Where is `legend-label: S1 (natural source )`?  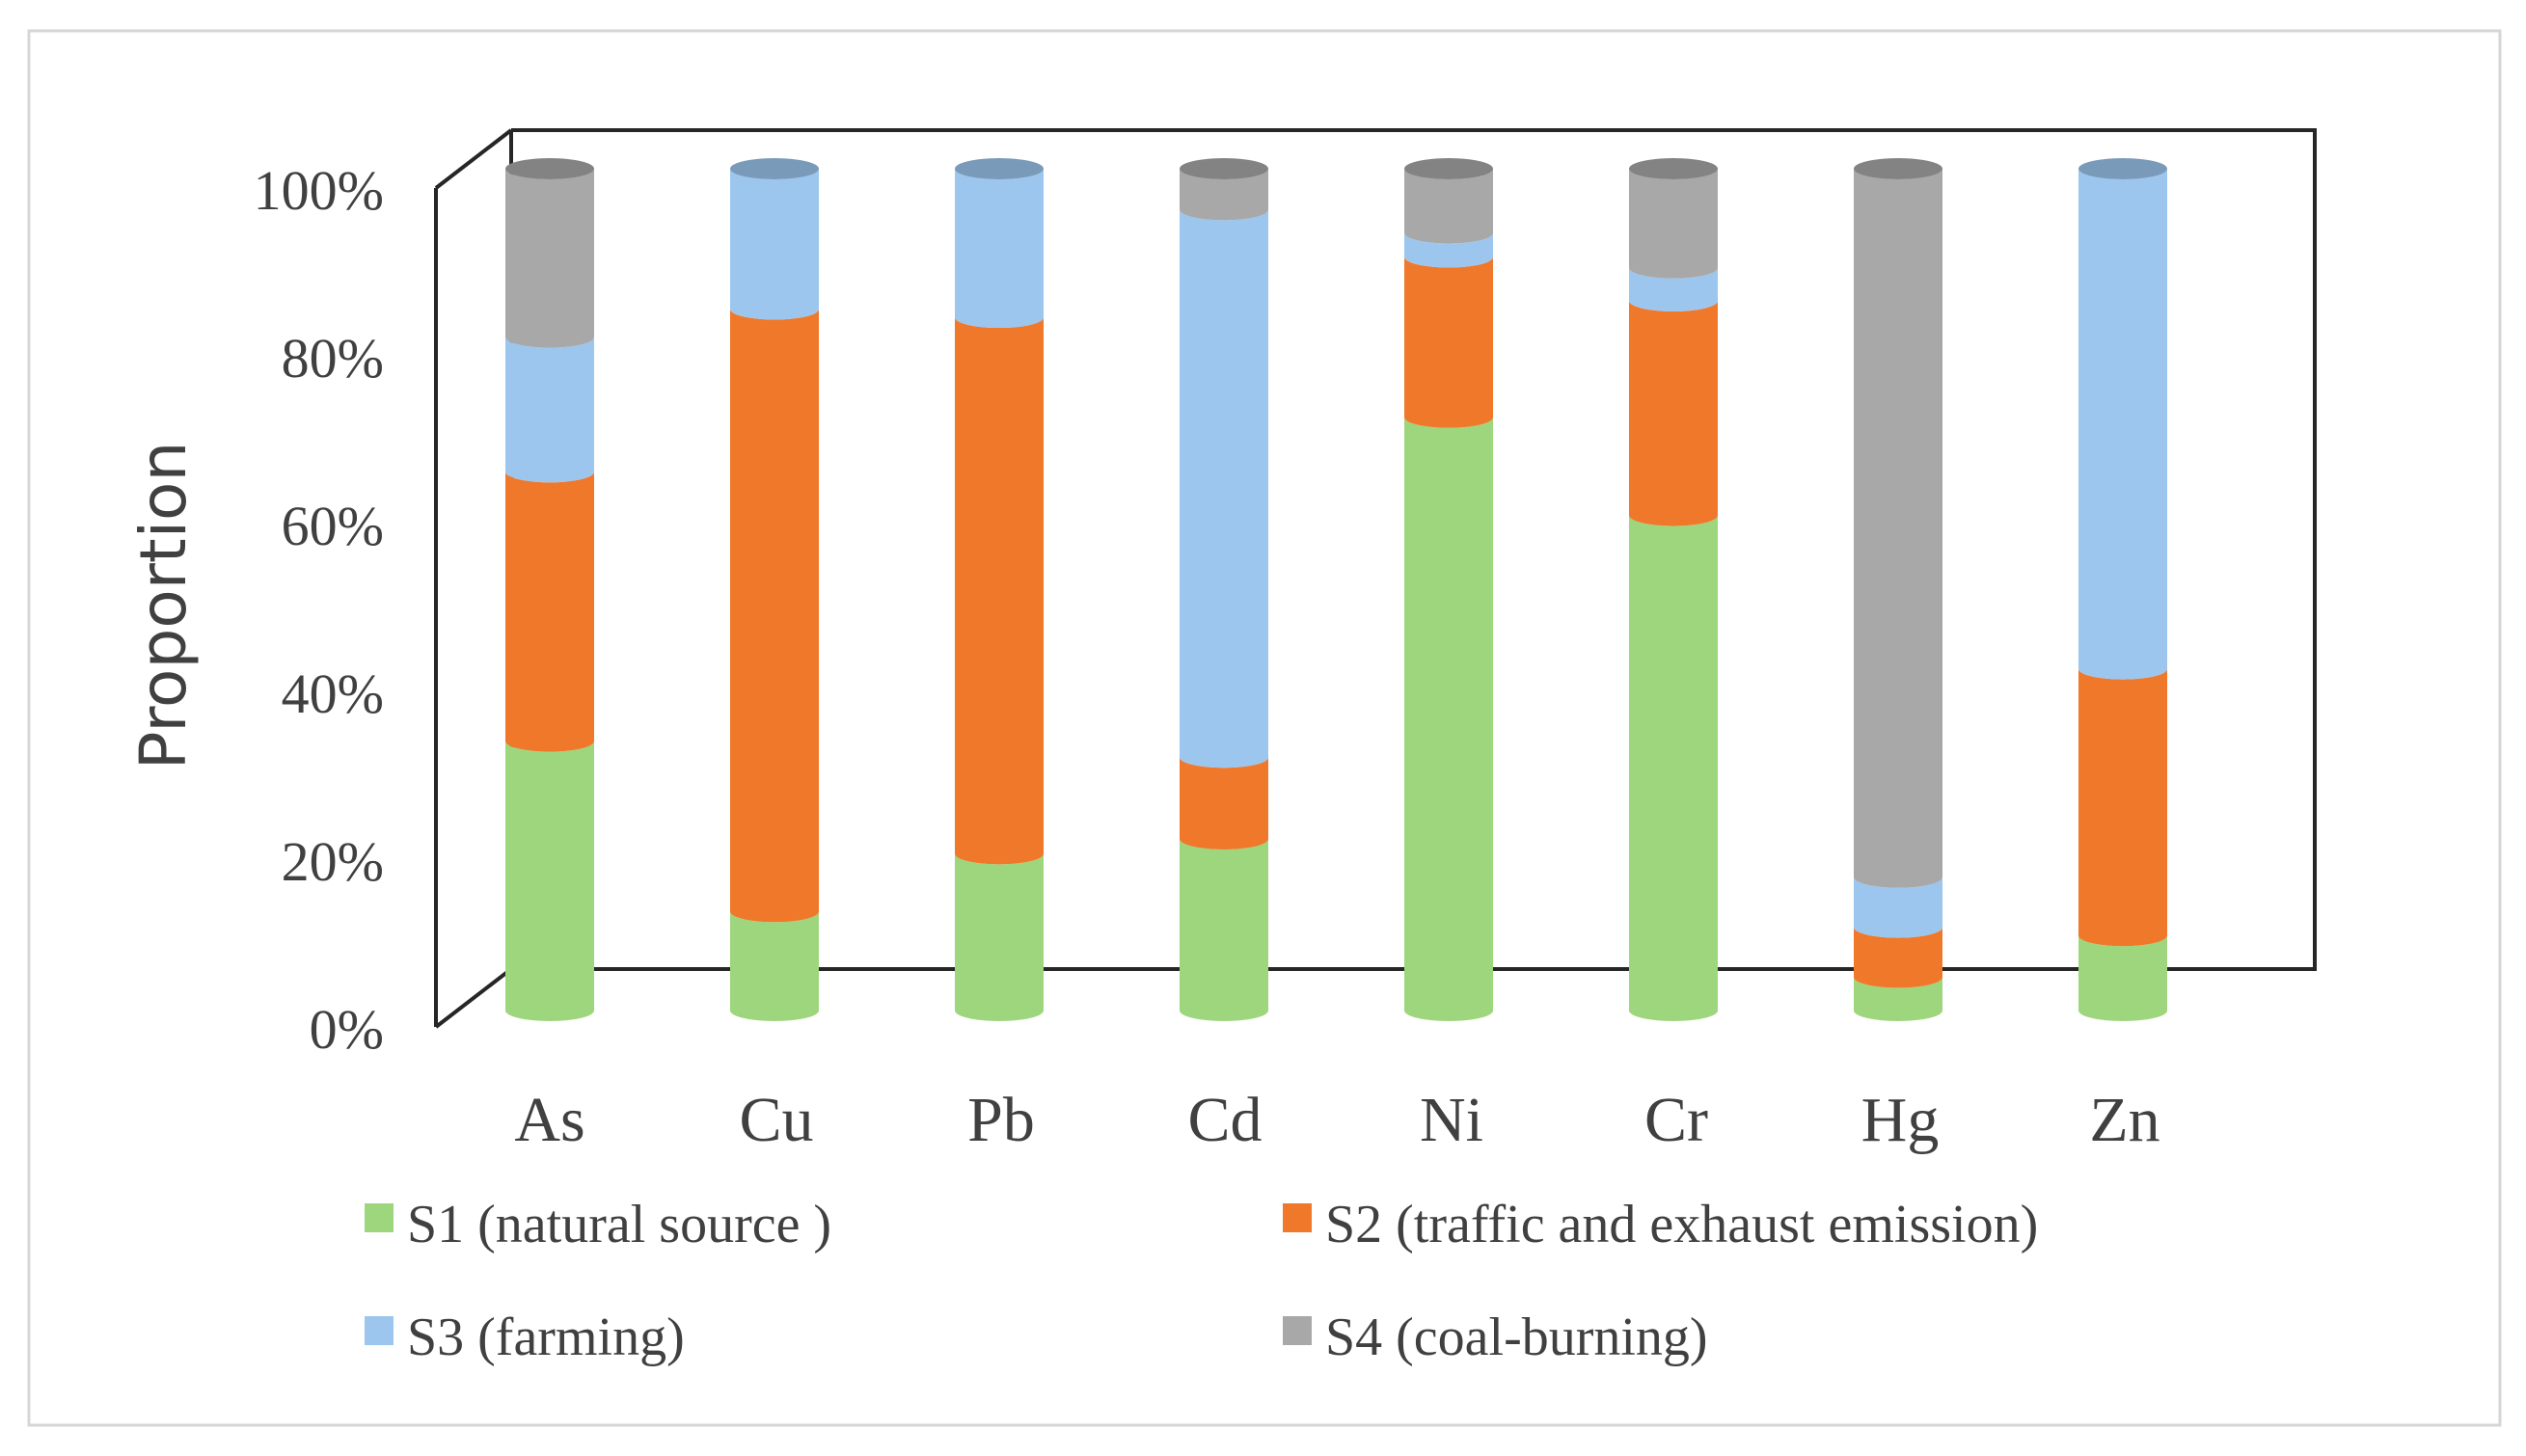 legend-label: S1 (natural source ) is located at coordinates (619, 1224).